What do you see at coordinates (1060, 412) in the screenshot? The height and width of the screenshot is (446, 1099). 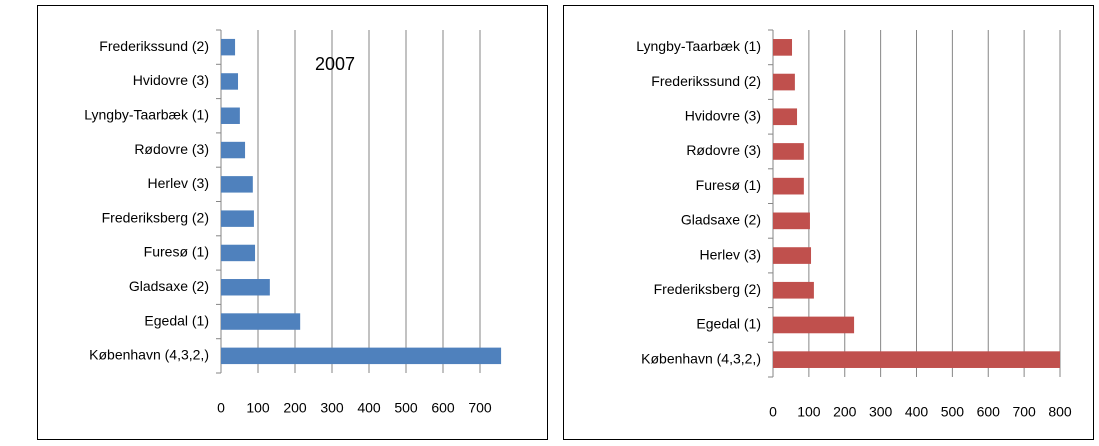 I see `x-tick-label: 800` at bounding box center [1060, 412].